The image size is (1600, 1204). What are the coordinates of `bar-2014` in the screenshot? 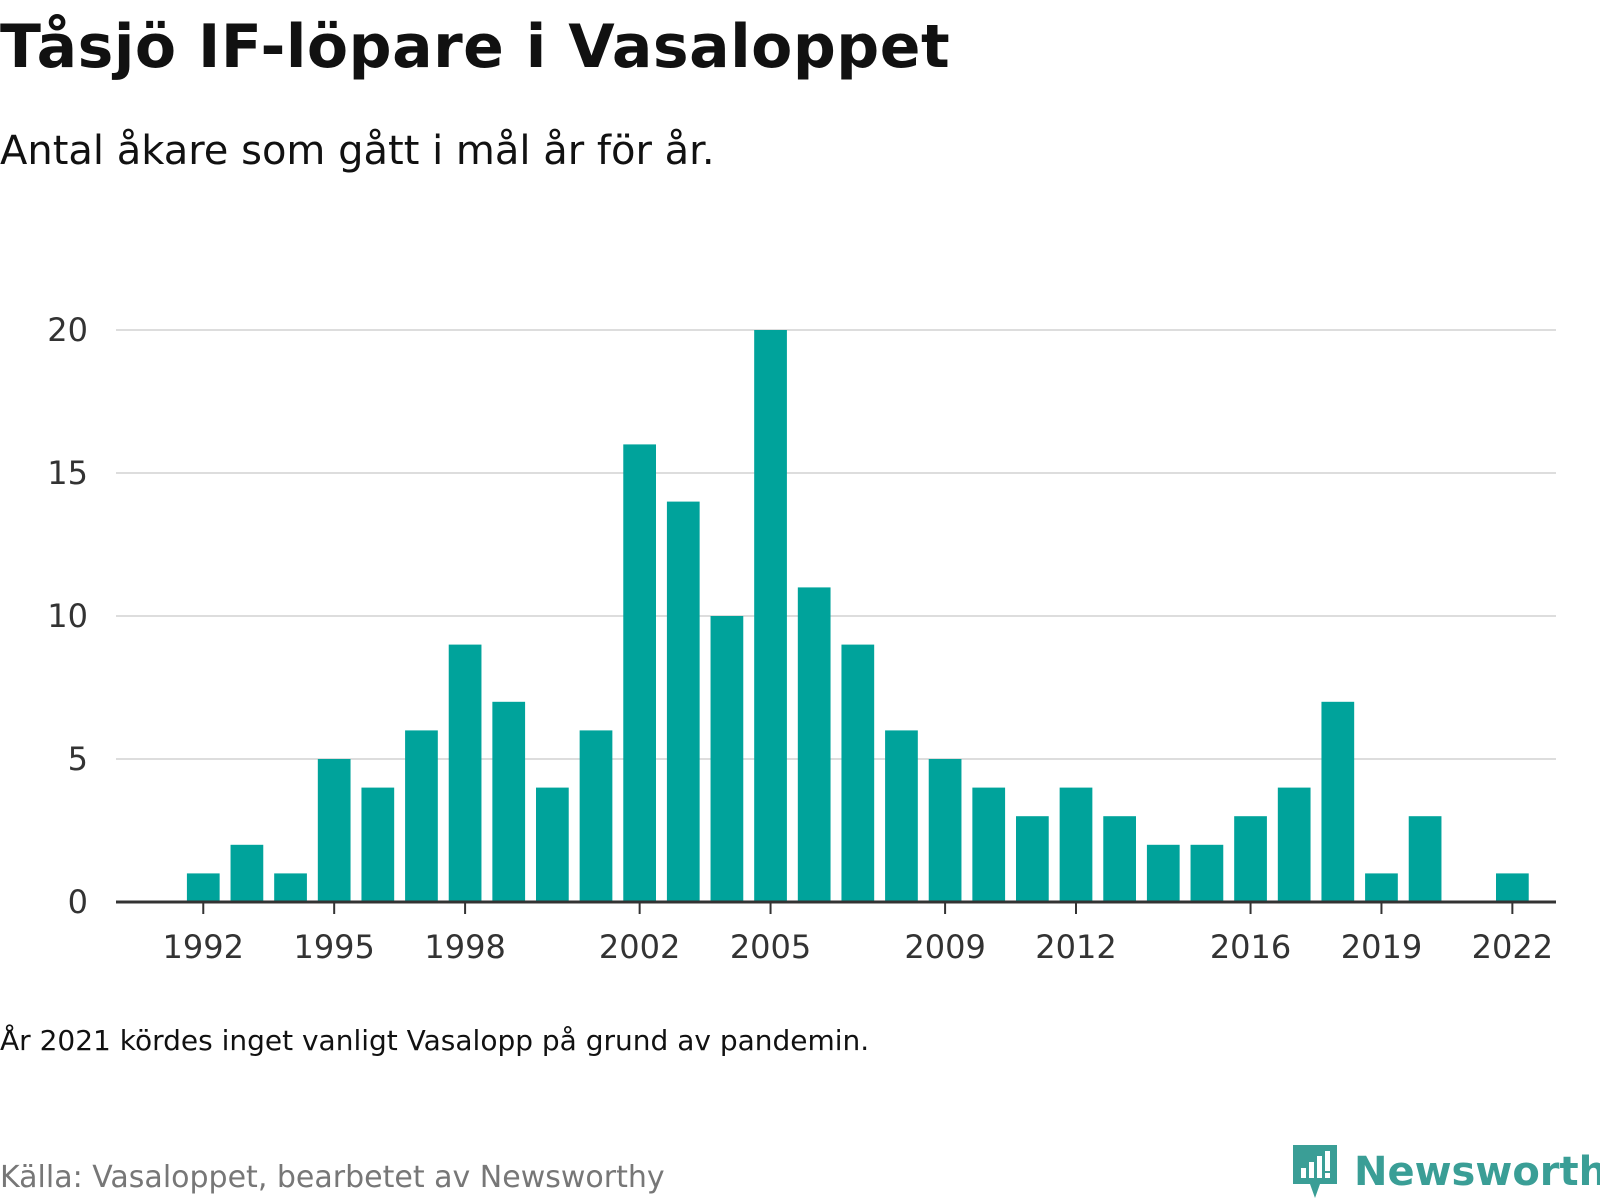 It's located at (1163, 873).